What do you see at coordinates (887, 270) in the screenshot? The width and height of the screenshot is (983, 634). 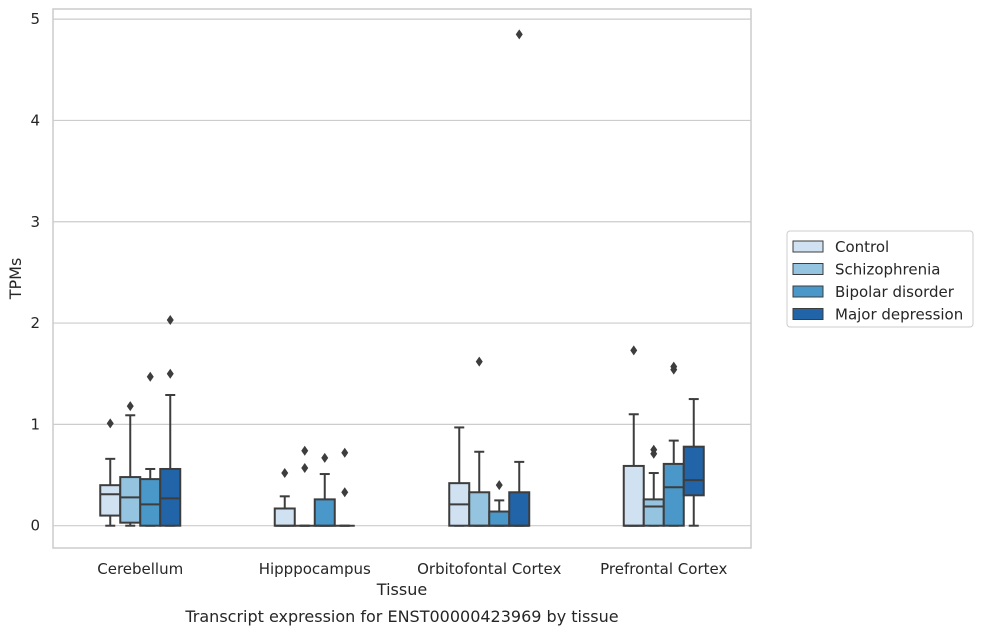 I see `legend-entry-label: Schizophrenia` at bounding box center [887, 270].